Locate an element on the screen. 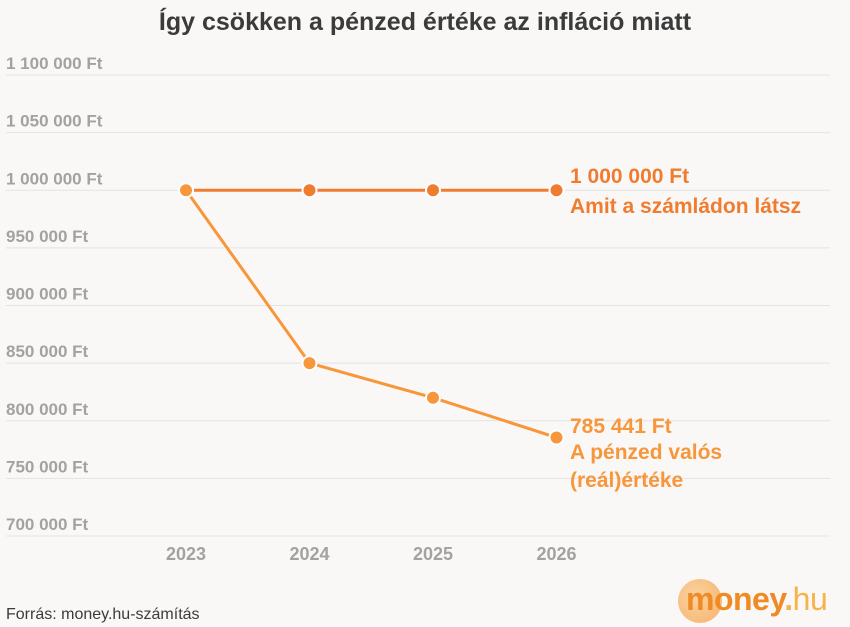  x-axis-ticks: 2023 2024 2025 2026 is located at coordinates (371, 554).